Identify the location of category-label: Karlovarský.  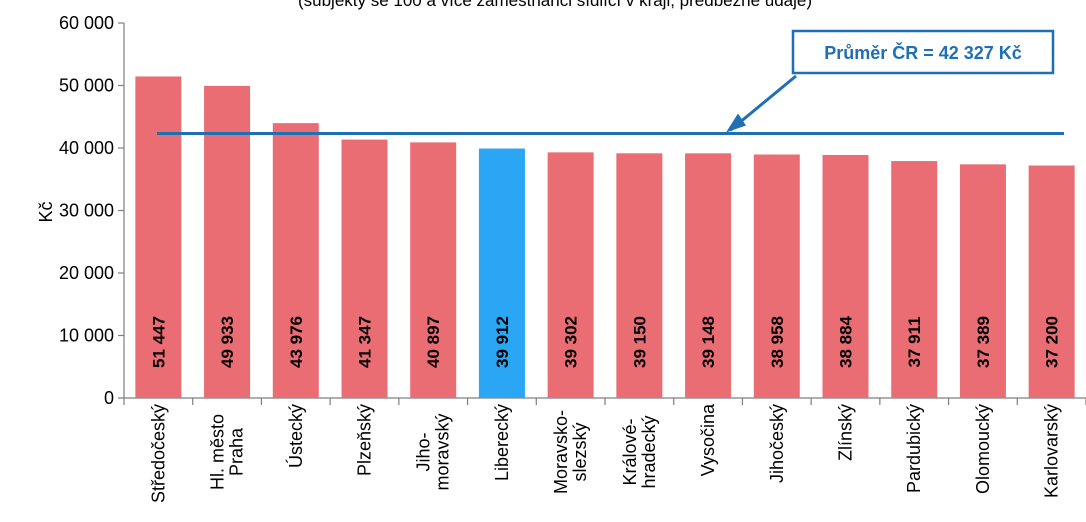
(1052, 451).